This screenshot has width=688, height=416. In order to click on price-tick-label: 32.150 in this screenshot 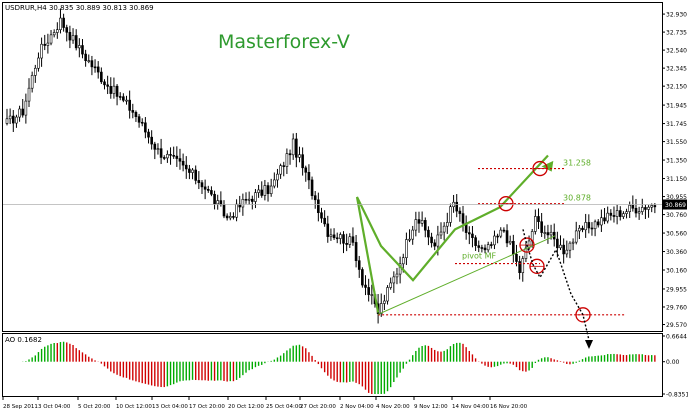, I will do `click(676, 87)`.